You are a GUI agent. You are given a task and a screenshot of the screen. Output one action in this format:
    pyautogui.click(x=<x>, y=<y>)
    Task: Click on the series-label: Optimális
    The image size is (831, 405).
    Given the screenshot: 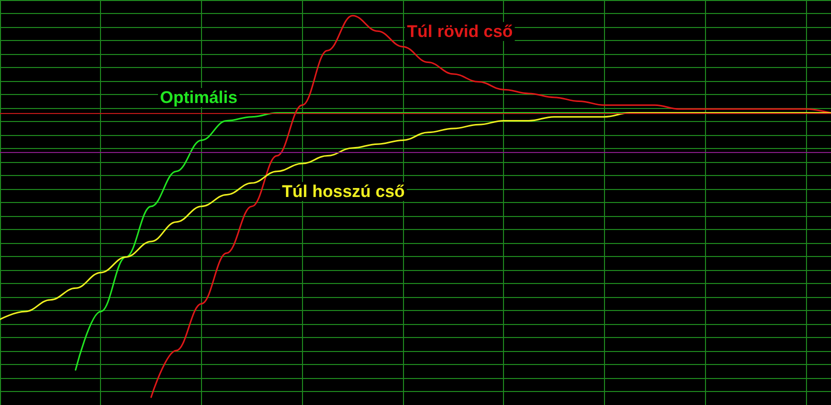 What is the action you would take?
    pyautogui.click(x=199, y=97)
    